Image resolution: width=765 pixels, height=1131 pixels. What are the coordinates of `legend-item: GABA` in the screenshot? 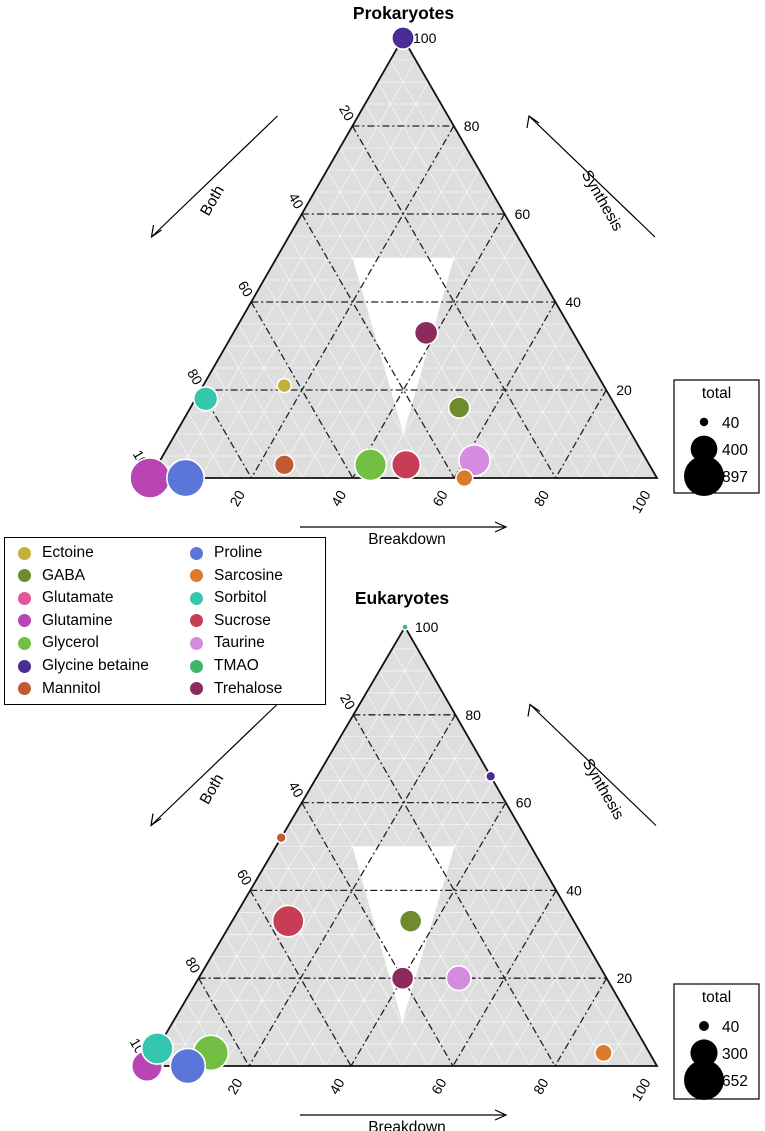 It's located at (51, 576).